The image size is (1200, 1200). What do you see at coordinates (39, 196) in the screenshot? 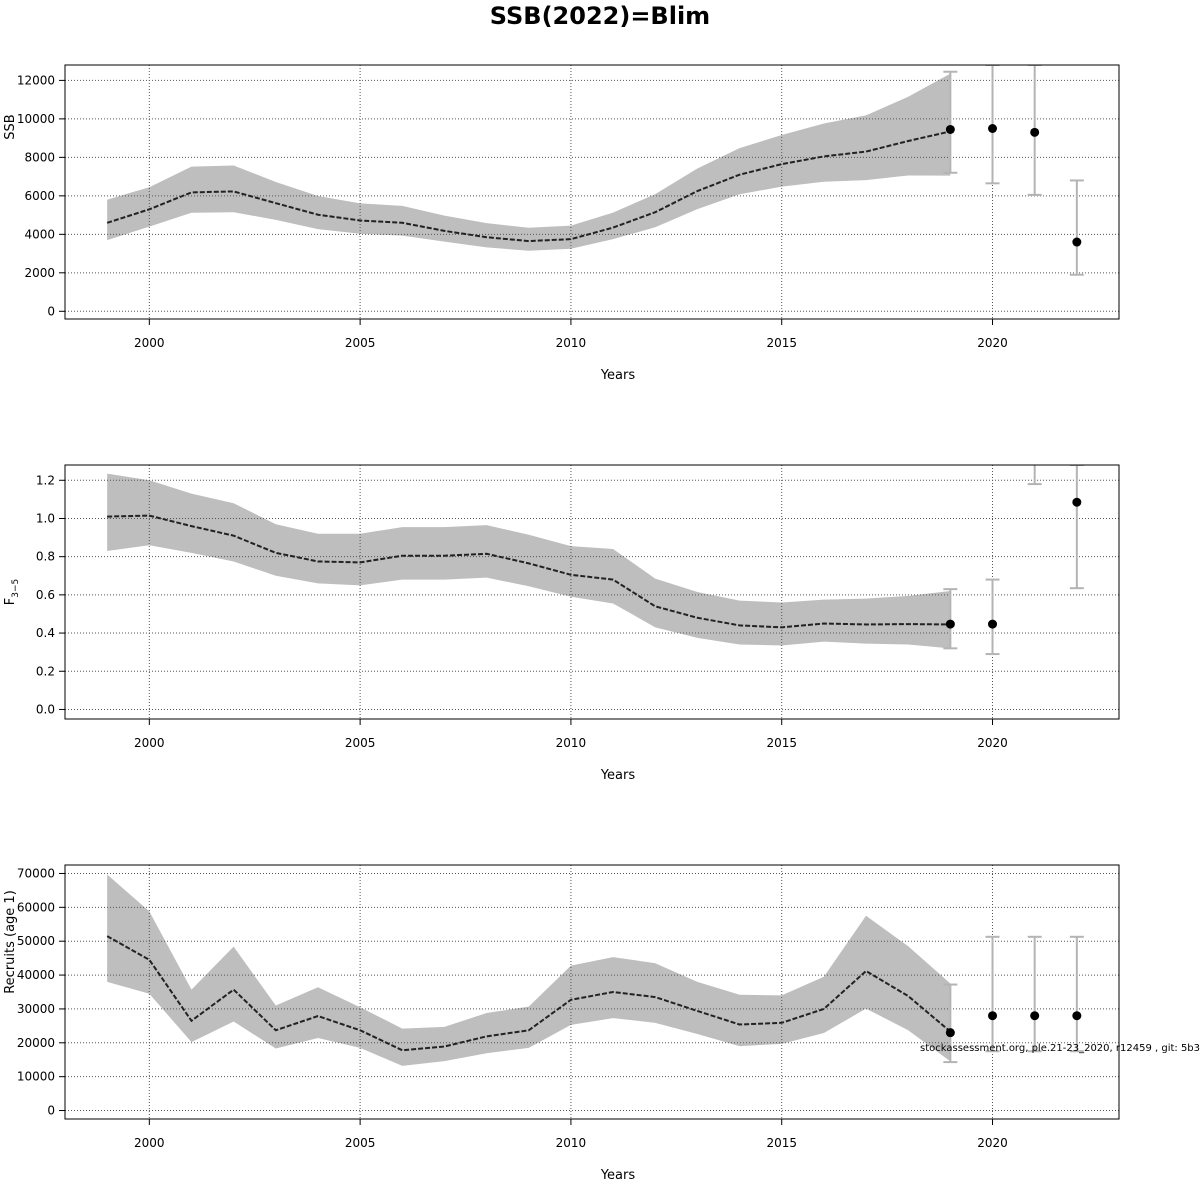
I see `ssb-ytick-label: 6000` at bounding box center [39, 196].